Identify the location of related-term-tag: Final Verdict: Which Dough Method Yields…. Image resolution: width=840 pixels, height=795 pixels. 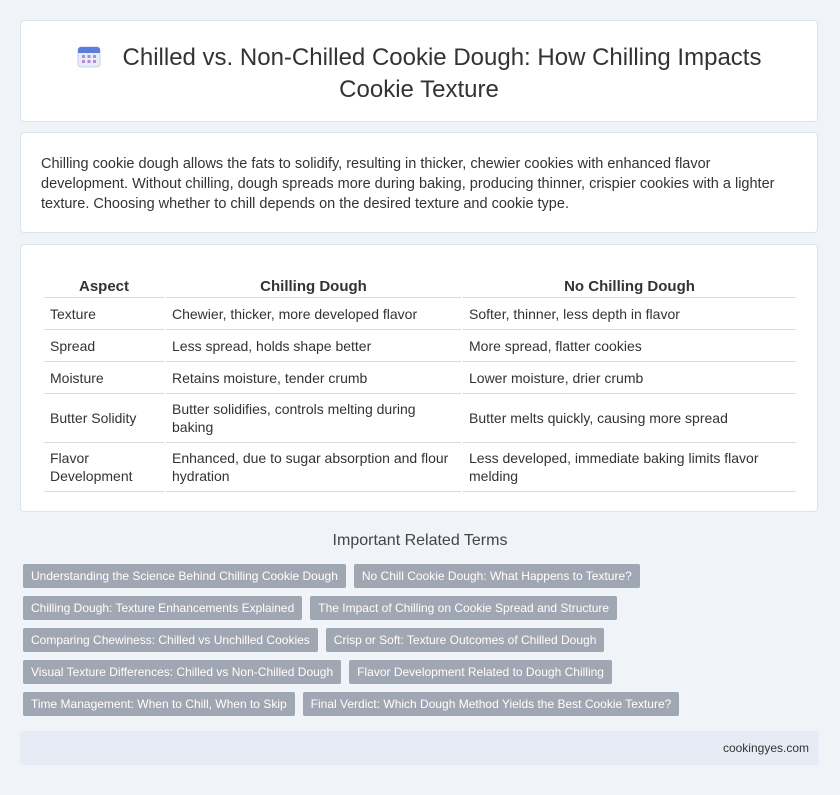
(491, 704).